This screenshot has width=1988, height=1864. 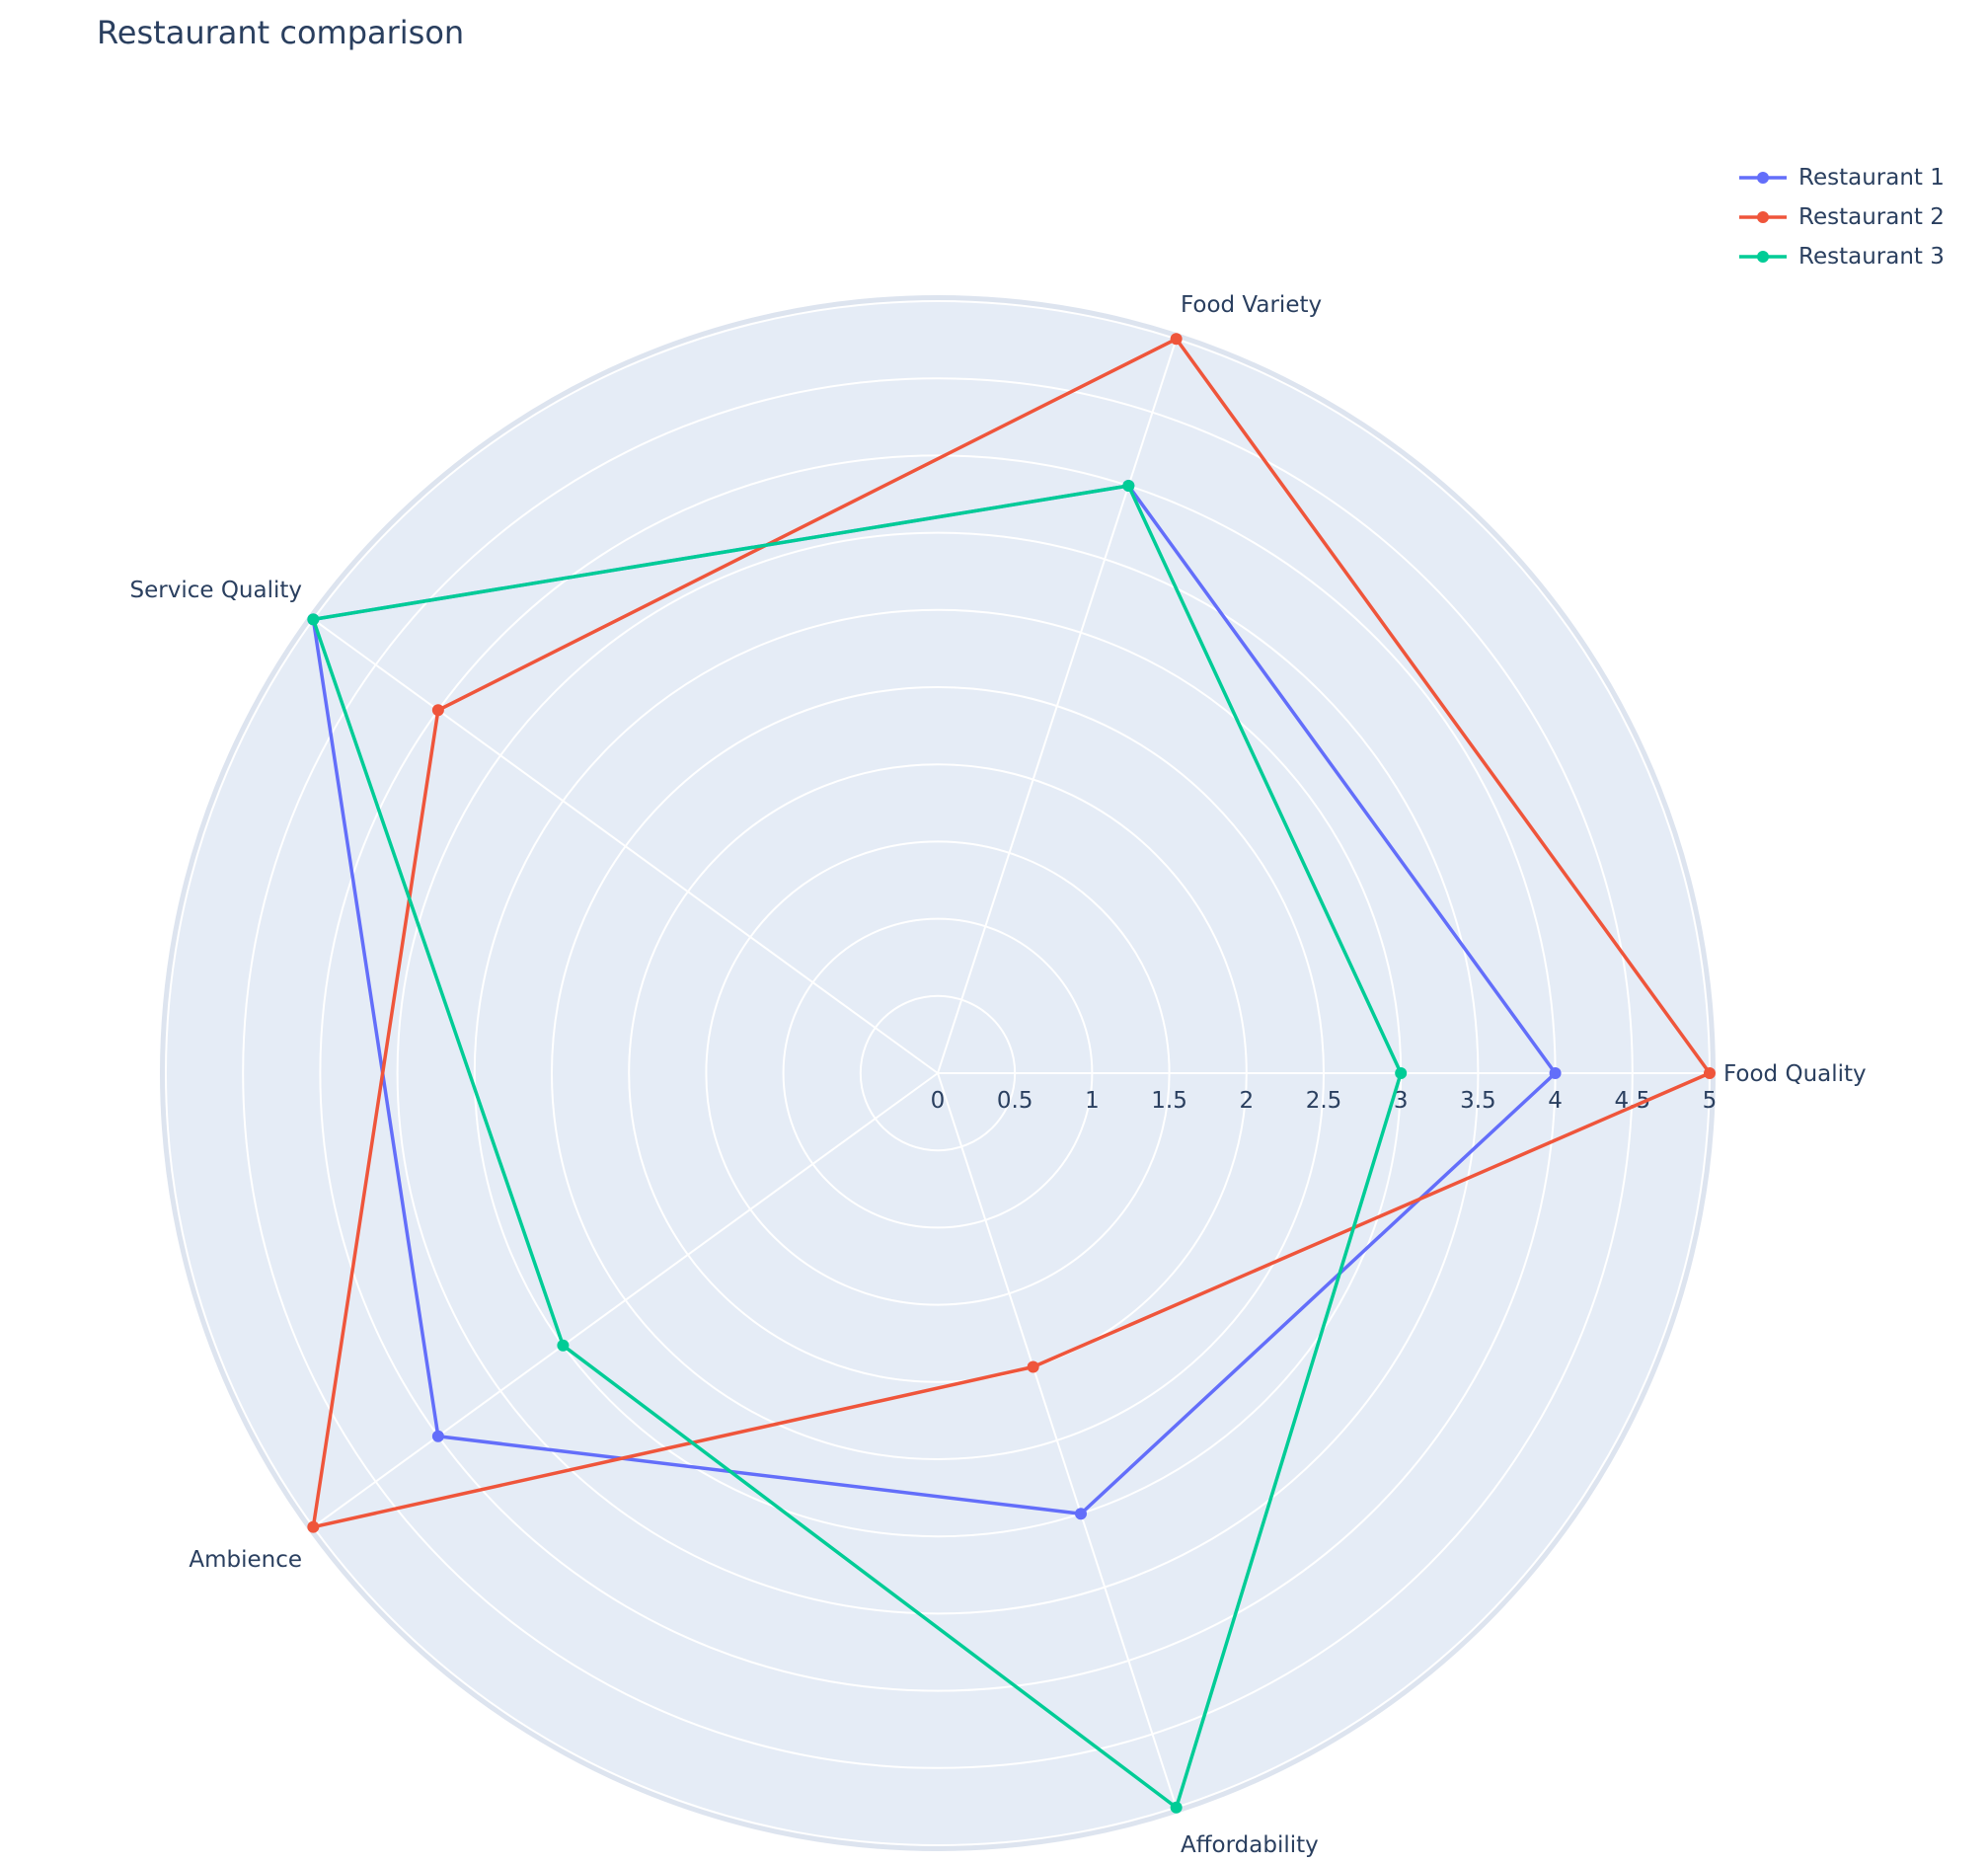 I want to click on radial-tick-label: 0, so click(x=938, y=1101).